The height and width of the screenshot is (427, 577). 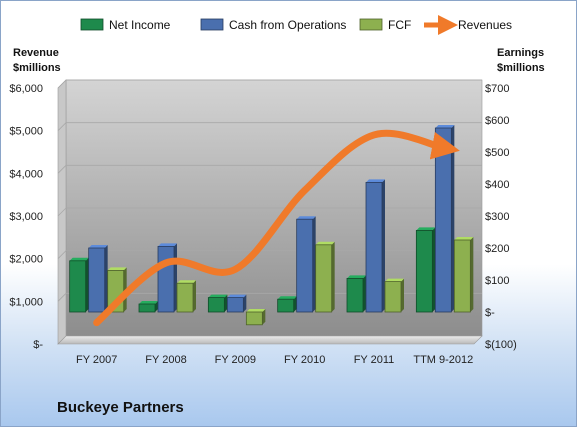 What do you see at coordinates (497, 153) in the screenshot?
I see `right-tick-label: $500` at bounding box center [497, 153].